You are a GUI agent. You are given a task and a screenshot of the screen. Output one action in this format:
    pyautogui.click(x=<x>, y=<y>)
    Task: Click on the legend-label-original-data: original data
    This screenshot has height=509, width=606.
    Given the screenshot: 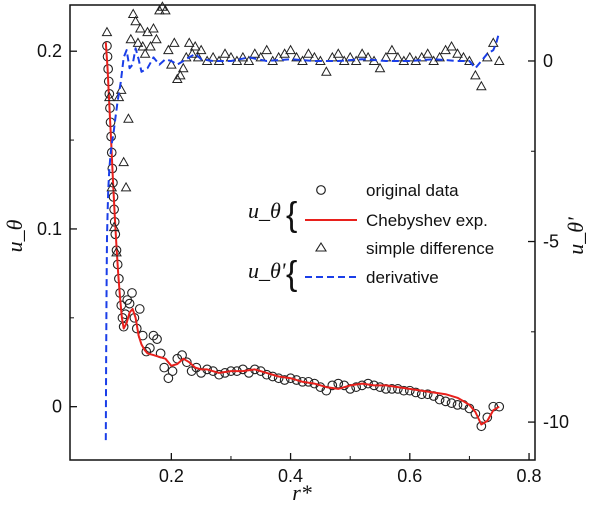 What is the action you would take?
    pyautogui.click(x=412, y=190)
    